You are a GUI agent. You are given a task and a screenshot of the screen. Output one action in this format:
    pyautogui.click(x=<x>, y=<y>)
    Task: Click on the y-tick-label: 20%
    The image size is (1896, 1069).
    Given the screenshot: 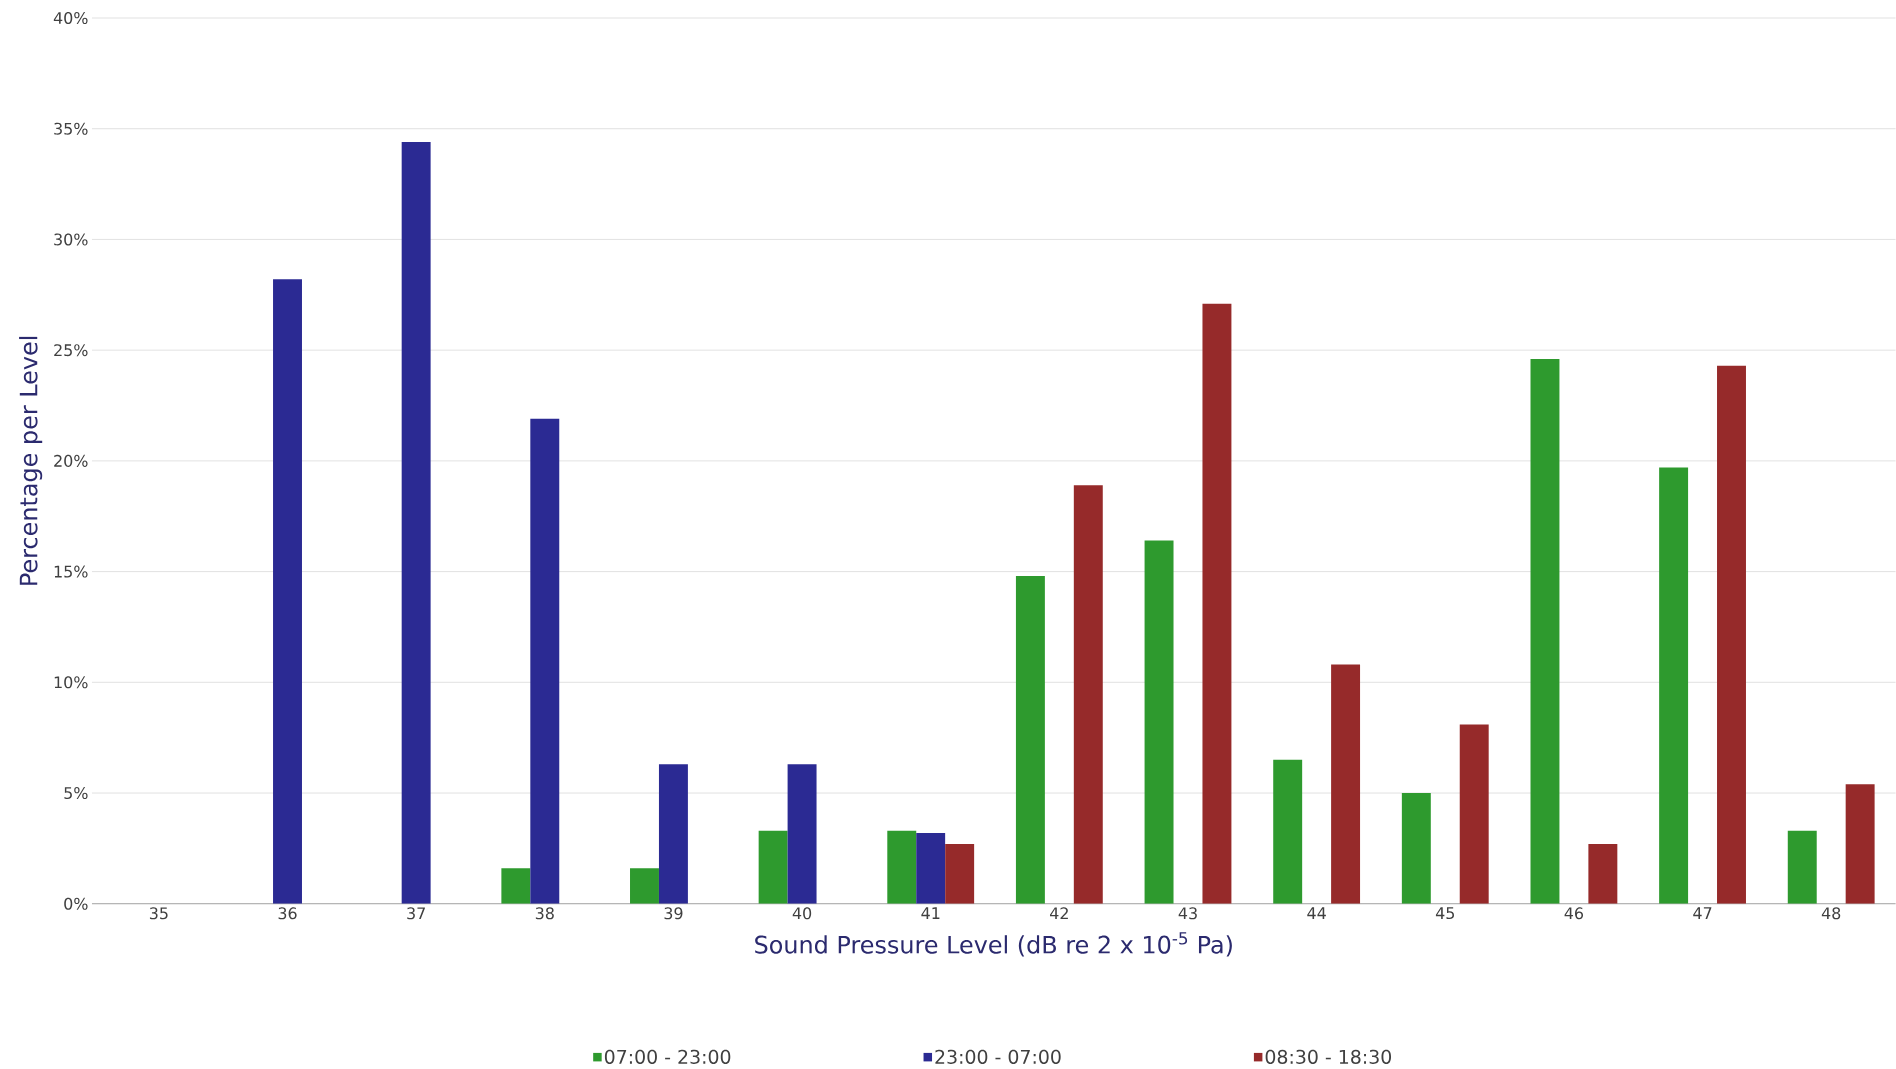 What is the action you would take?
    pyautogui.click(x=71, y=460)
    